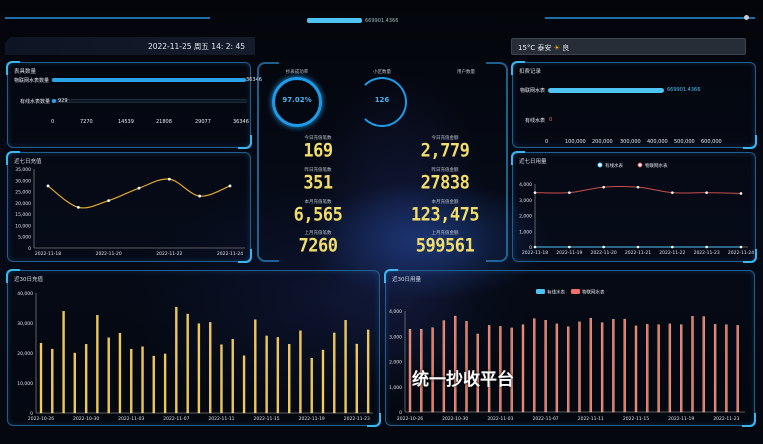  I want to click on axis-tick: 600,000, so click(711, 142).